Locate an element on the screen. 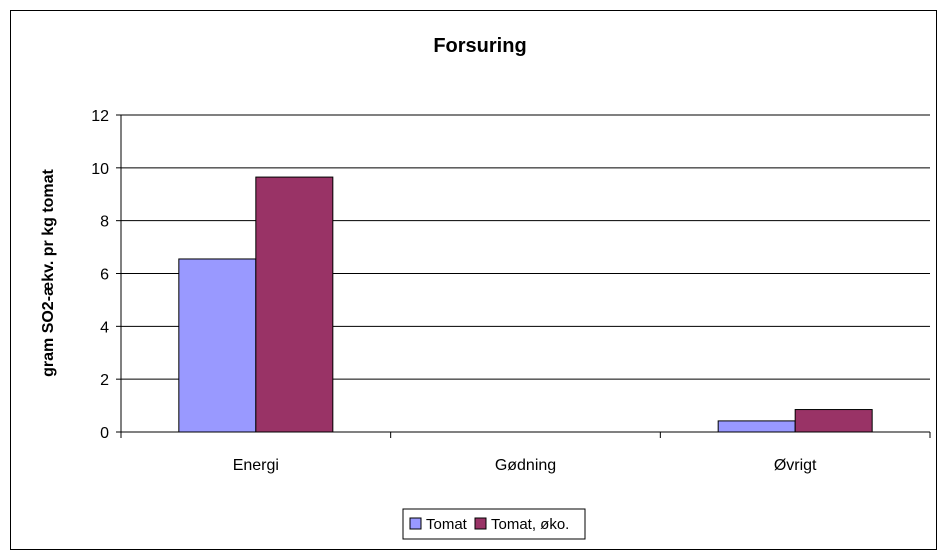  bar-tomat-ko--2 is located at coordinates (833, 421).